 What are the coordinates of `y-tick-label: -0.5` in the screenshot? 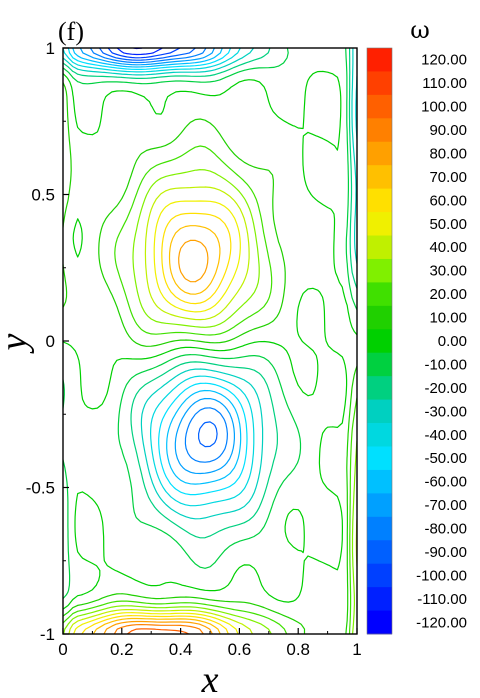 It's located at (40, 488).